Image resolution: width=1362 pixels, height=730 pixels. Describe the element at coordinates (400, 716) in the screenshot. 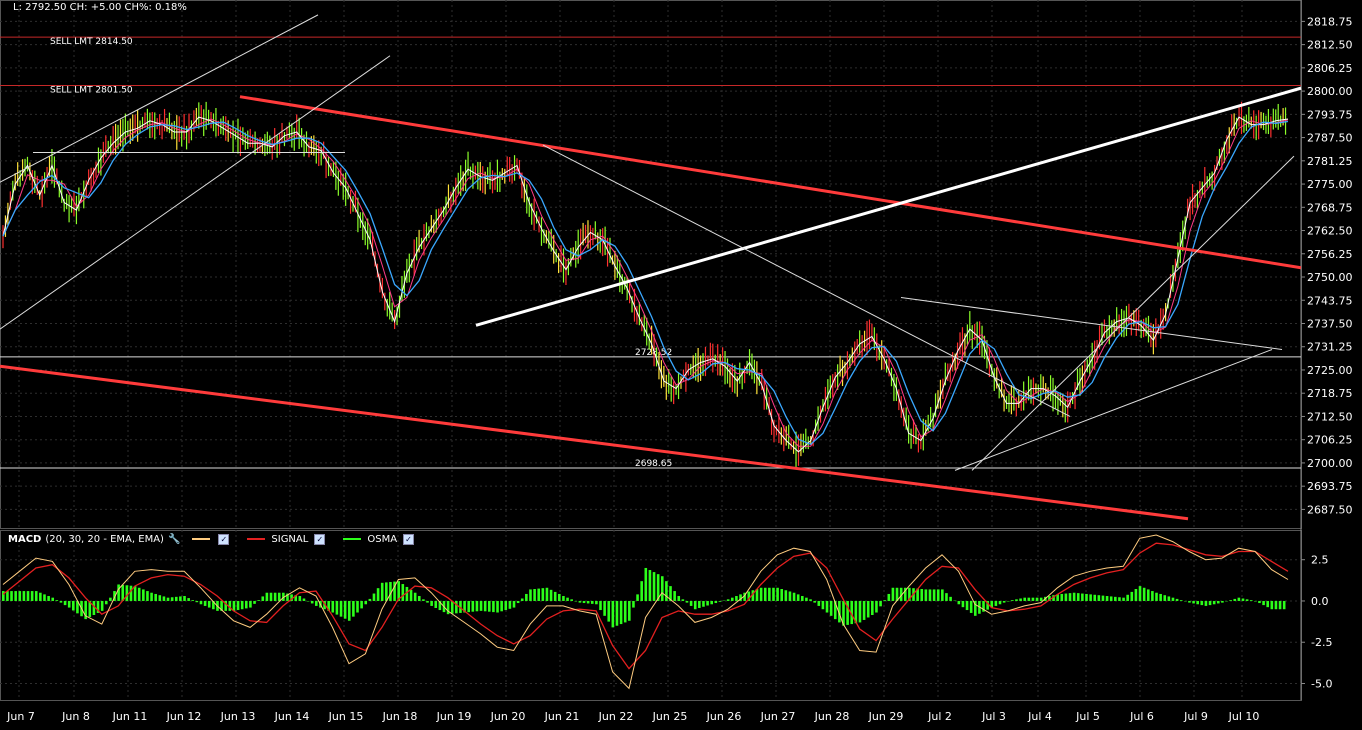

I see `x-tick-label: Jun 18` at that location.